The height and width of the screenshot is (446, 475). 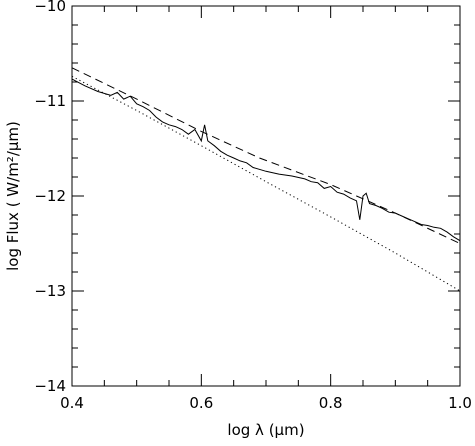 What do you see at coordinates (50, 196) in the screenshot?
I see `y-tick-label: −12` at bounding box center [50, 196].